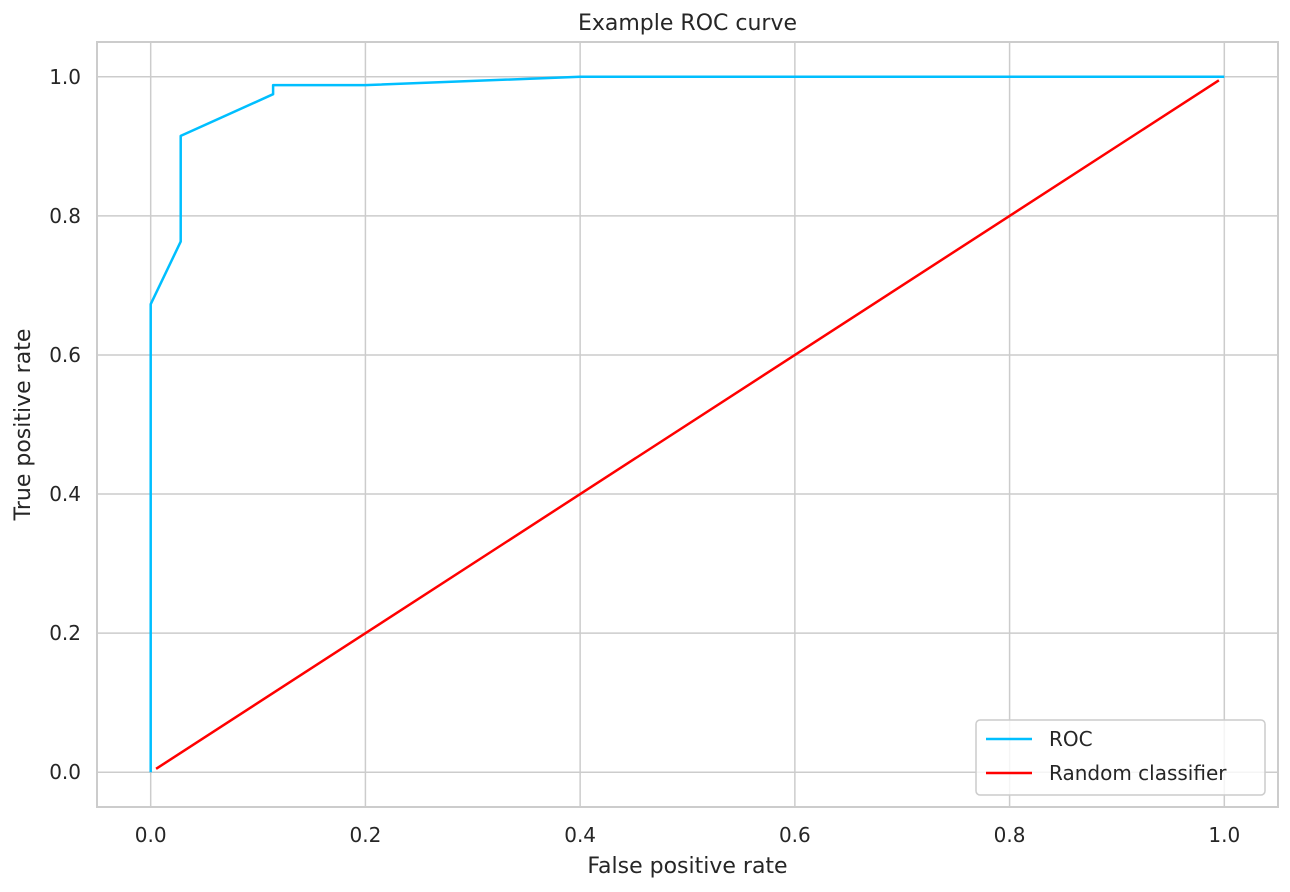 The height and width of the screenshot is (892, 1290). What do you see at coordinates (1071, 739) in the screenshot?
I see `legend-label-roc: ROC` at bounding box center [1071, 739].